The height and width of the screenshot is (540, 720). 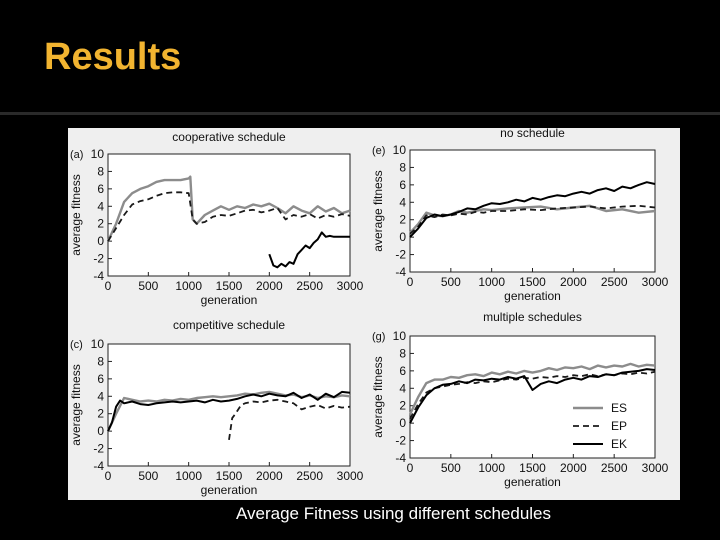 I want to click on panel-label: (c), so click(x=76, y=345).